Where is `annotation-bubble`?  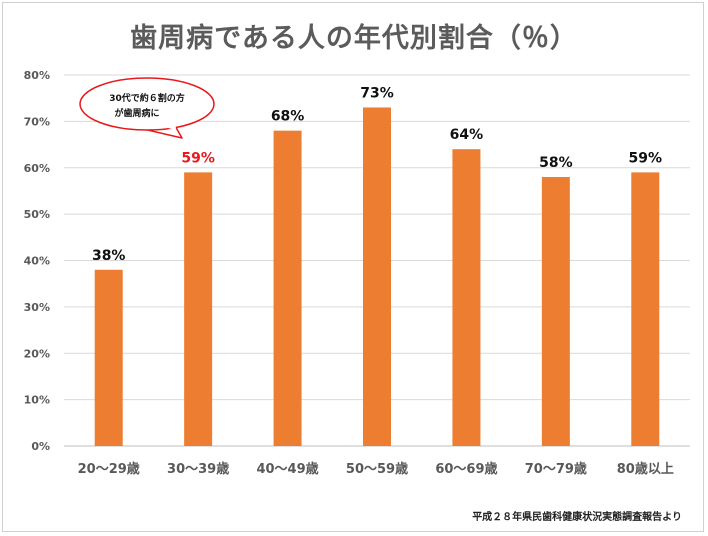 annotation-bubble is located at coordinates (147, 104).